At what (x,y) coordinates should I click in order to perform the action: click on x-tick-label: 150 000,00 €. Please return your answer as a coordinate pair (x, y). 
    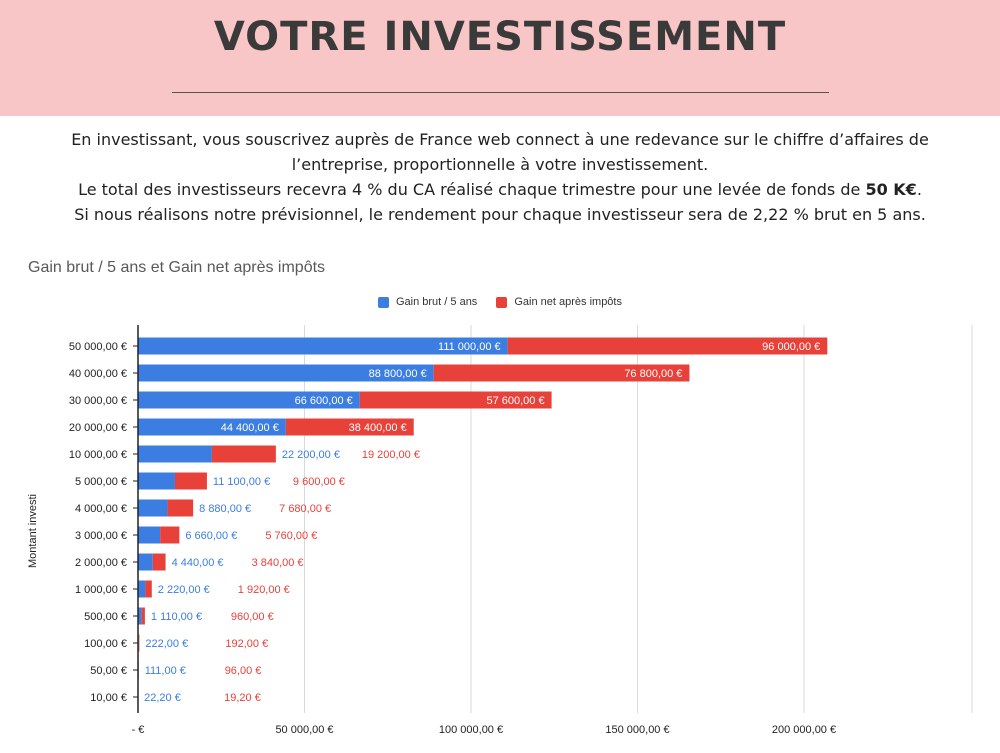
    Looking at the image, I should click on (637, 730).